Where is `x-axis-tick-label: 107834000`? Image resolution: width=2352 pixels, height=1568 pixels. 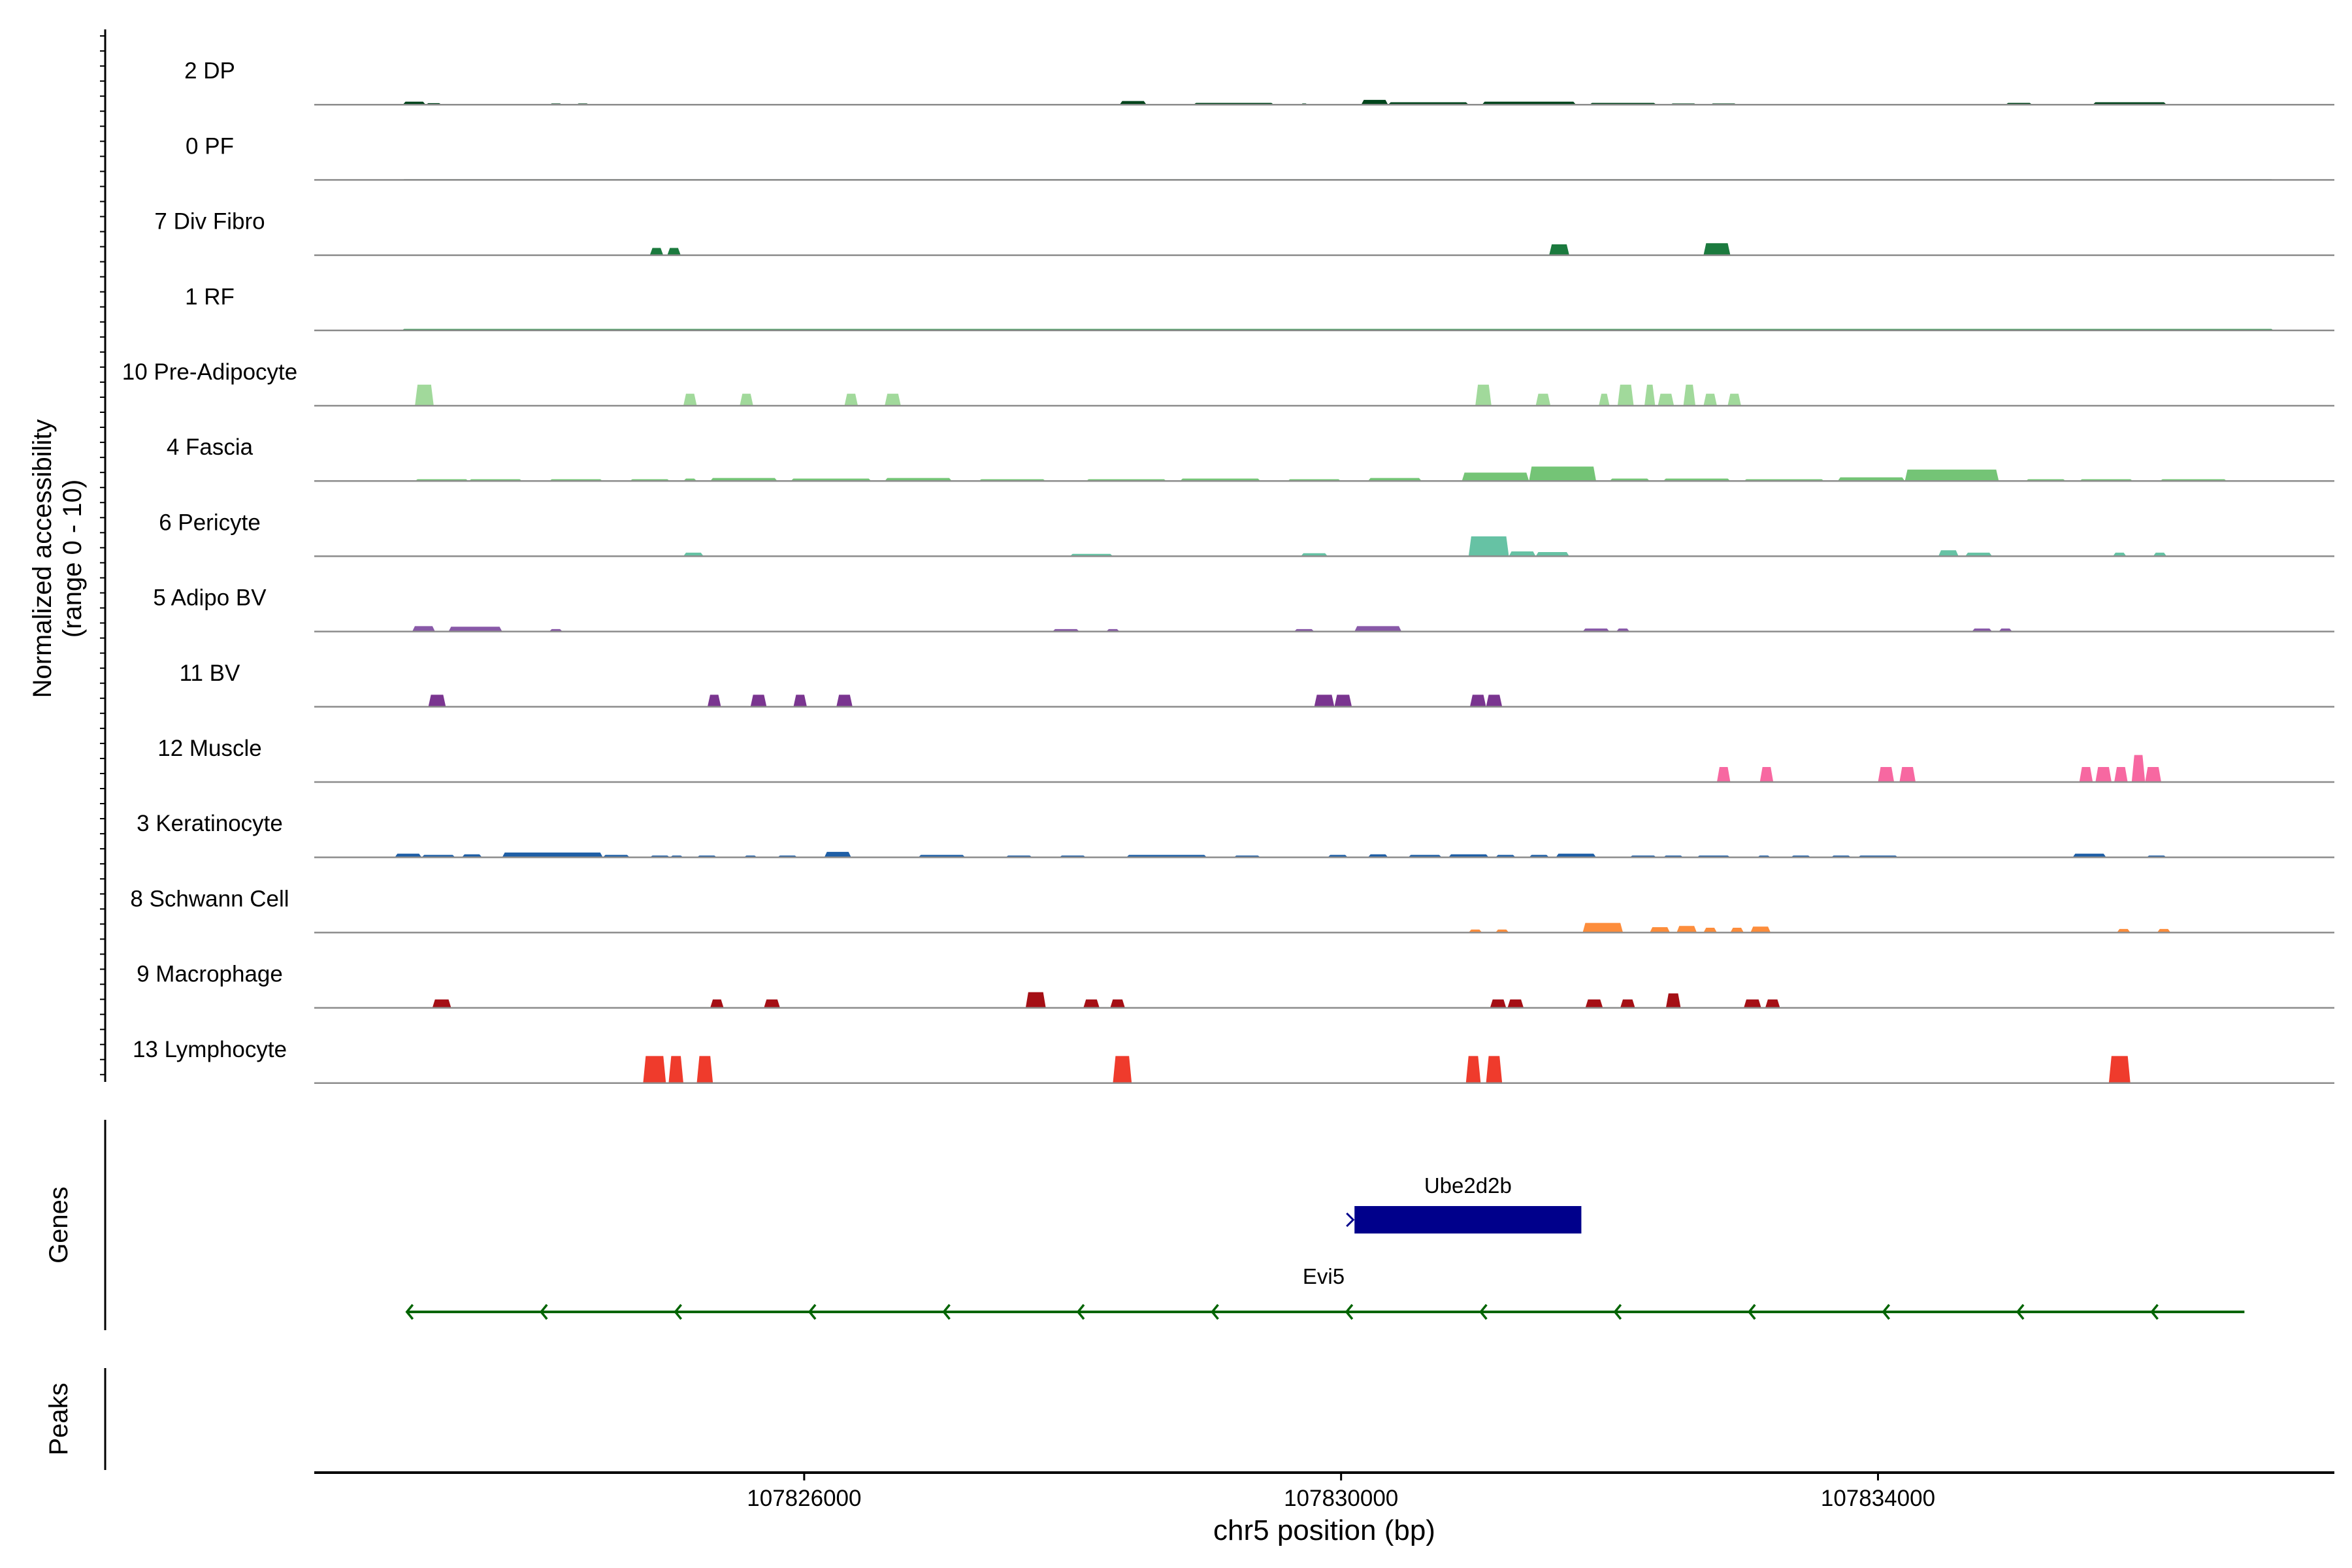
x-axis-tick-label: 107834000 is located at coordinates (1878, 1498).